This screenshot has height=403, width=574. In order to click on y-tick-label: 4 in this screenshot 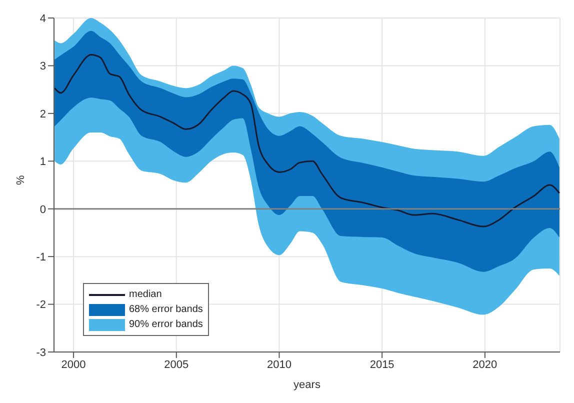, I will do `click(43, 18)`.